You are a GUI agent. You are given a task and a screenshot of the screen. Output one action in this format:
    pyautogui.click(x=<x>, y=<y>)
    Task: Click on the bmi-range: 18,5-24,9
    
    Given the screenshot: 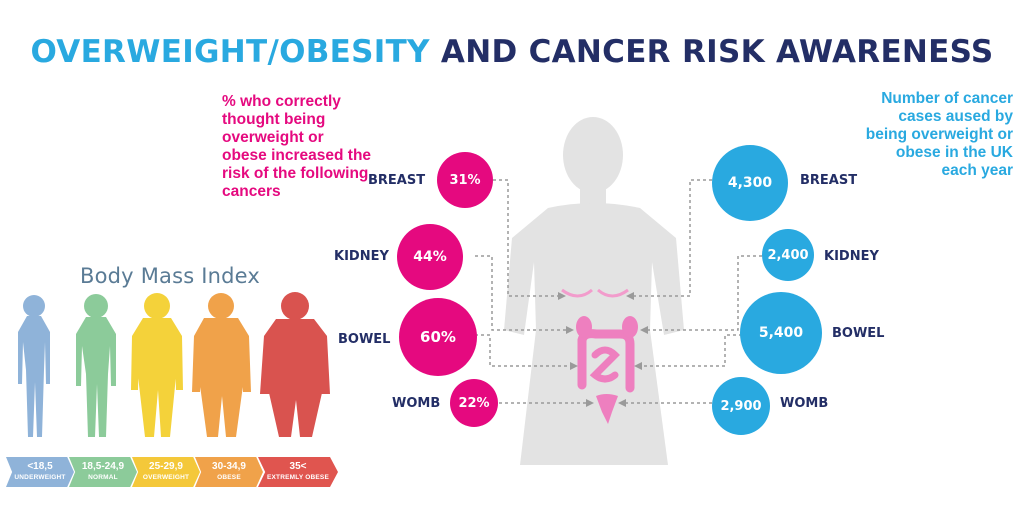 What is the action you would take?
    pyautogui.click(x=103, y=466)
    